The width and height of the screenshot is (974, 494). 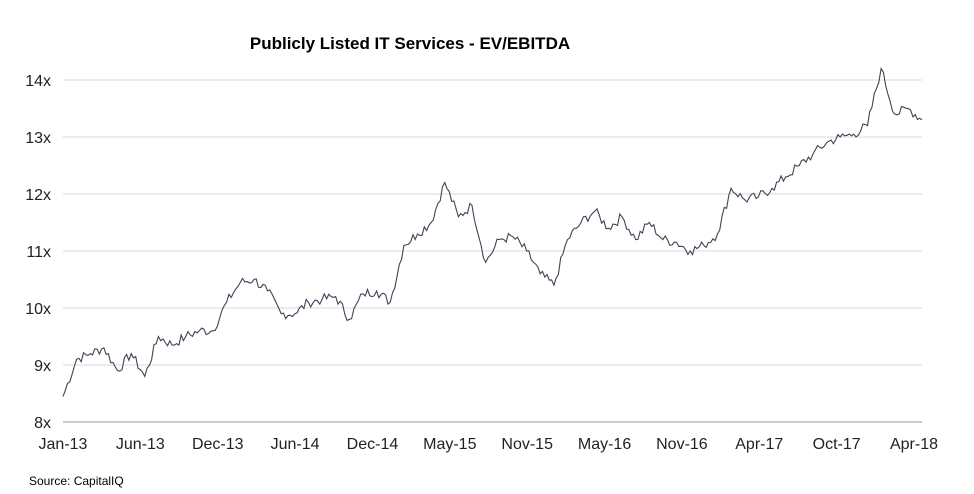 What do you see at coordinates (527, 444) in the screenshot?
I see `x-tick-label: Nov-15` at bounding box center [527, 444].